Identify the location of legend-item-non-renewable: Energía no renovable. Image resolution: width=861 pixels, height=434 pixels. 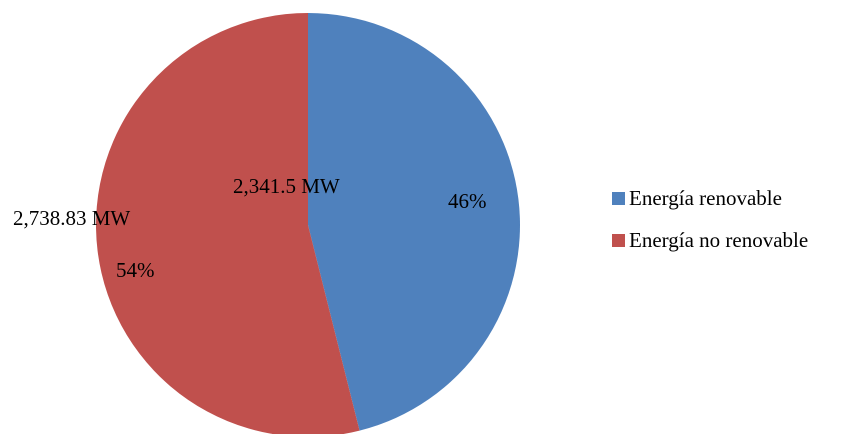
(710, 240).